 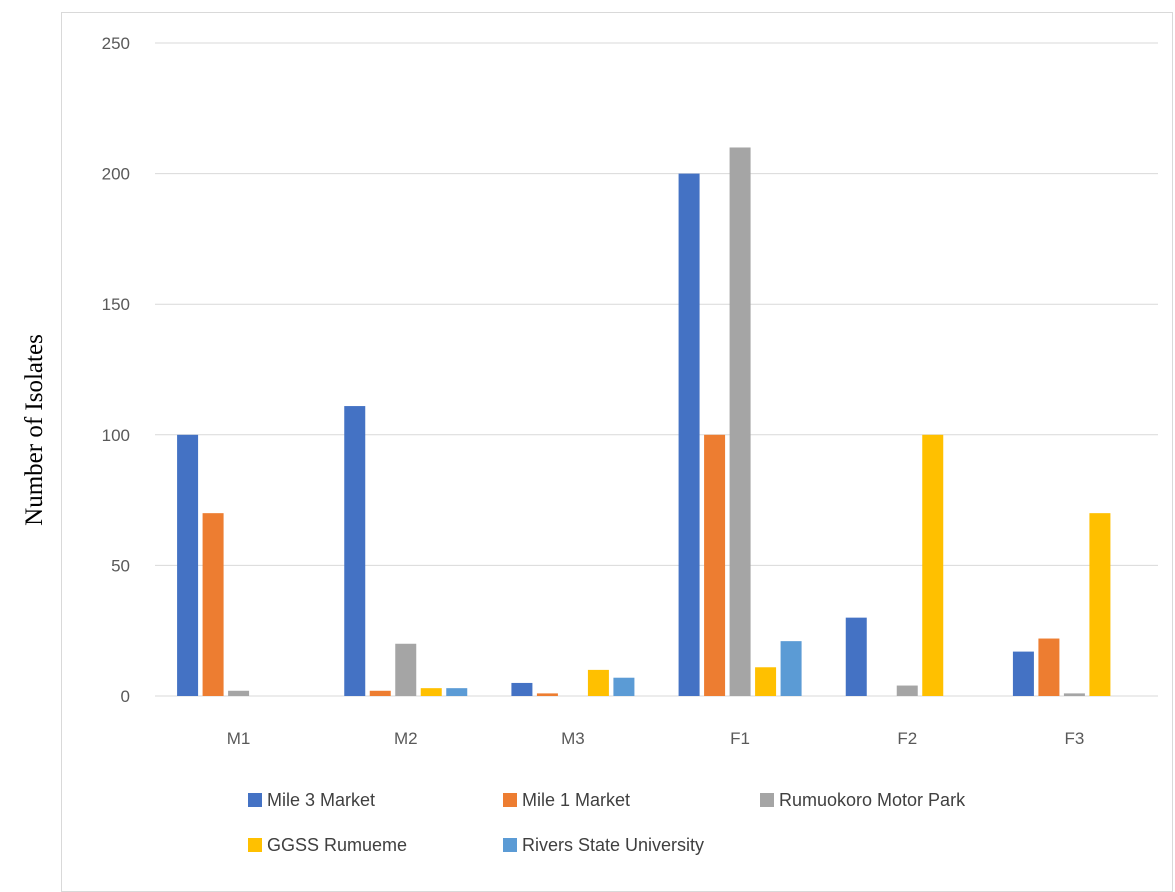 What do you see at coordinates (125, 696) in the screenshot?
I see `y-tick-label: 0` at bounding box center [125, 696].